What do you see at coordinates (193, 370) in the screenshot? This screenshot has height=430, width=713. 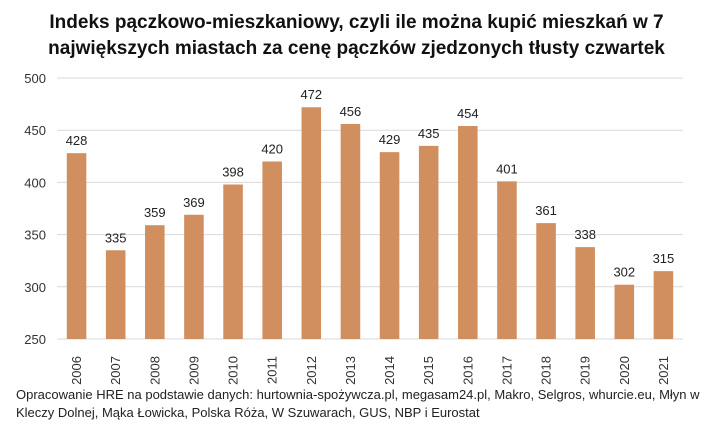 I see `x-tick-label: 2009` at bounding box center [193, 370].